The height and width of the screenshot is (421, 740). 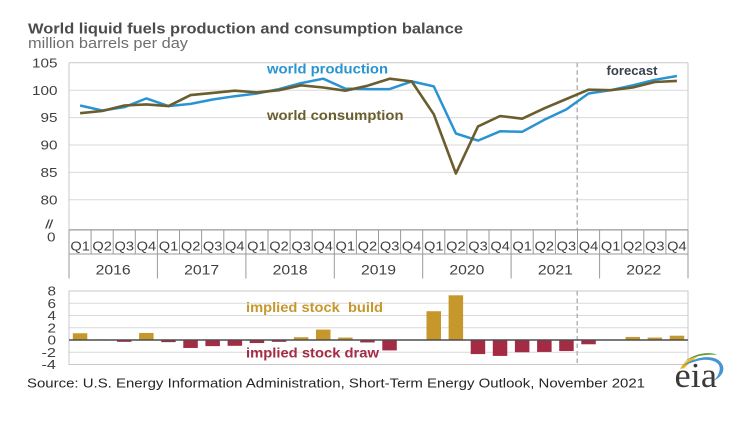 What do you see at coordinates (49, 352) in the screenshot?
I see `svg-text: -2` at bounding box center [49, 352].